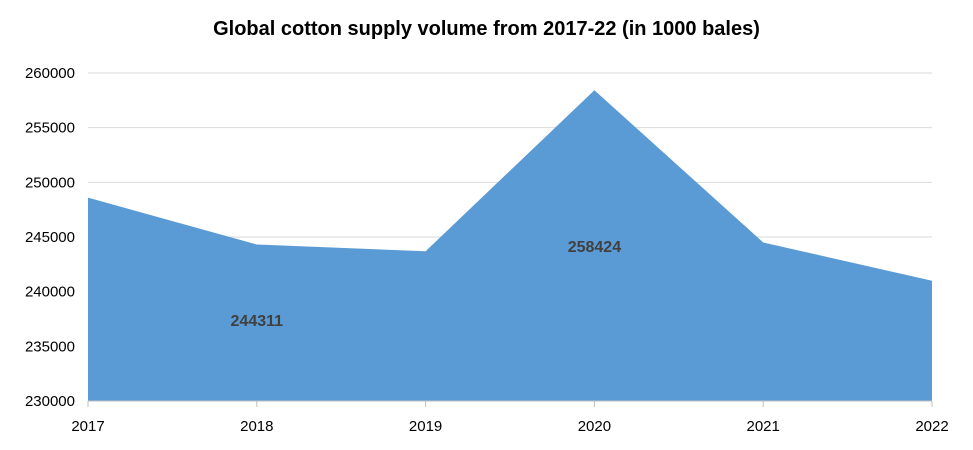  Describe the element at coordinates (763, 426) in the screenshot. I see `x-tick-label: 2021` at that location.